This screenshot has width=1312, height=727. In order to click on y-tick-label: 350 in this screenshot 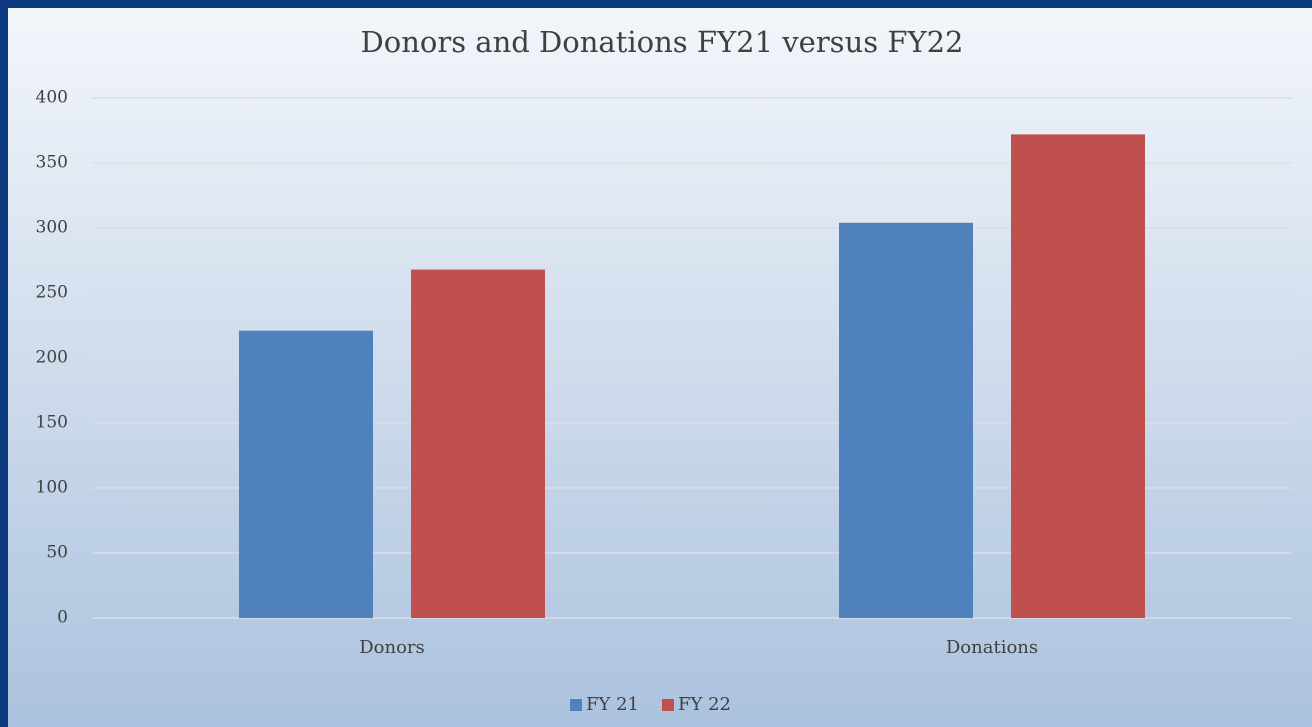, I will do `click(52, 163)`.